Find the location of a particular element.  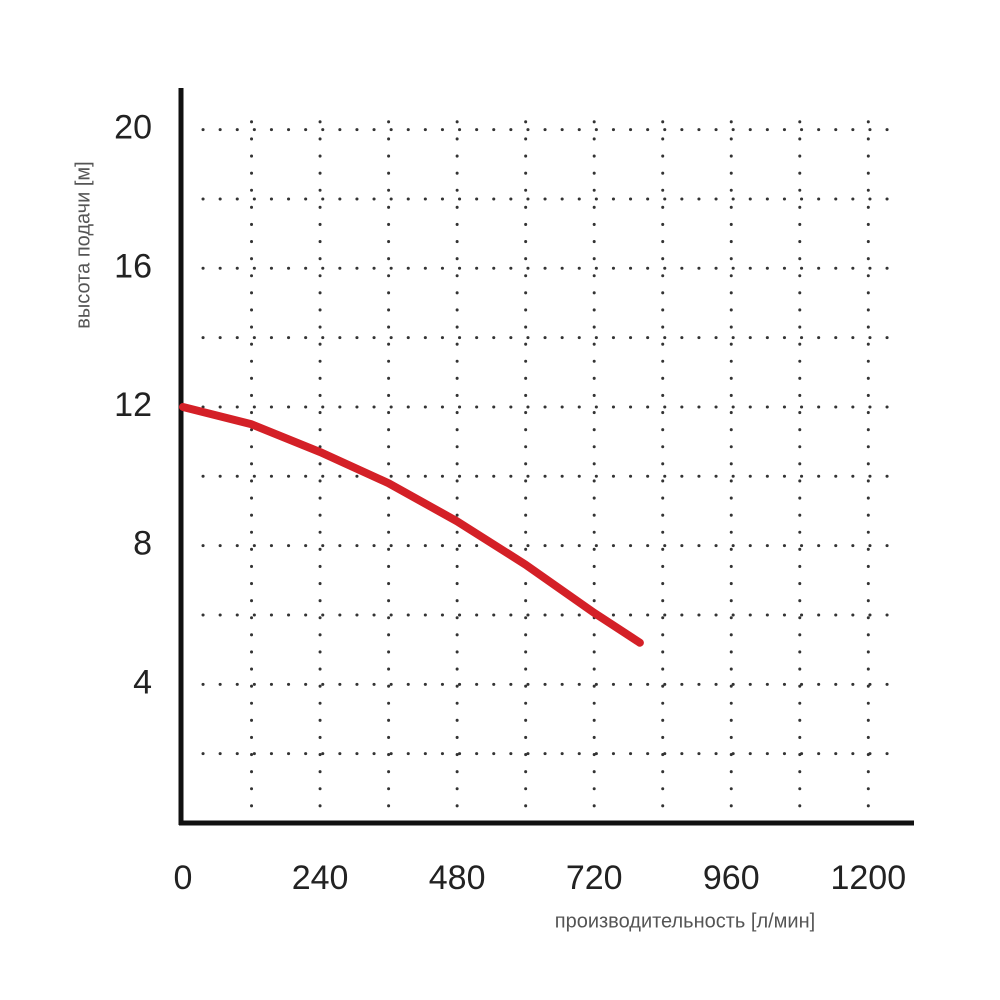

y-tick-label: 16 is located at coordinates (133, 266).